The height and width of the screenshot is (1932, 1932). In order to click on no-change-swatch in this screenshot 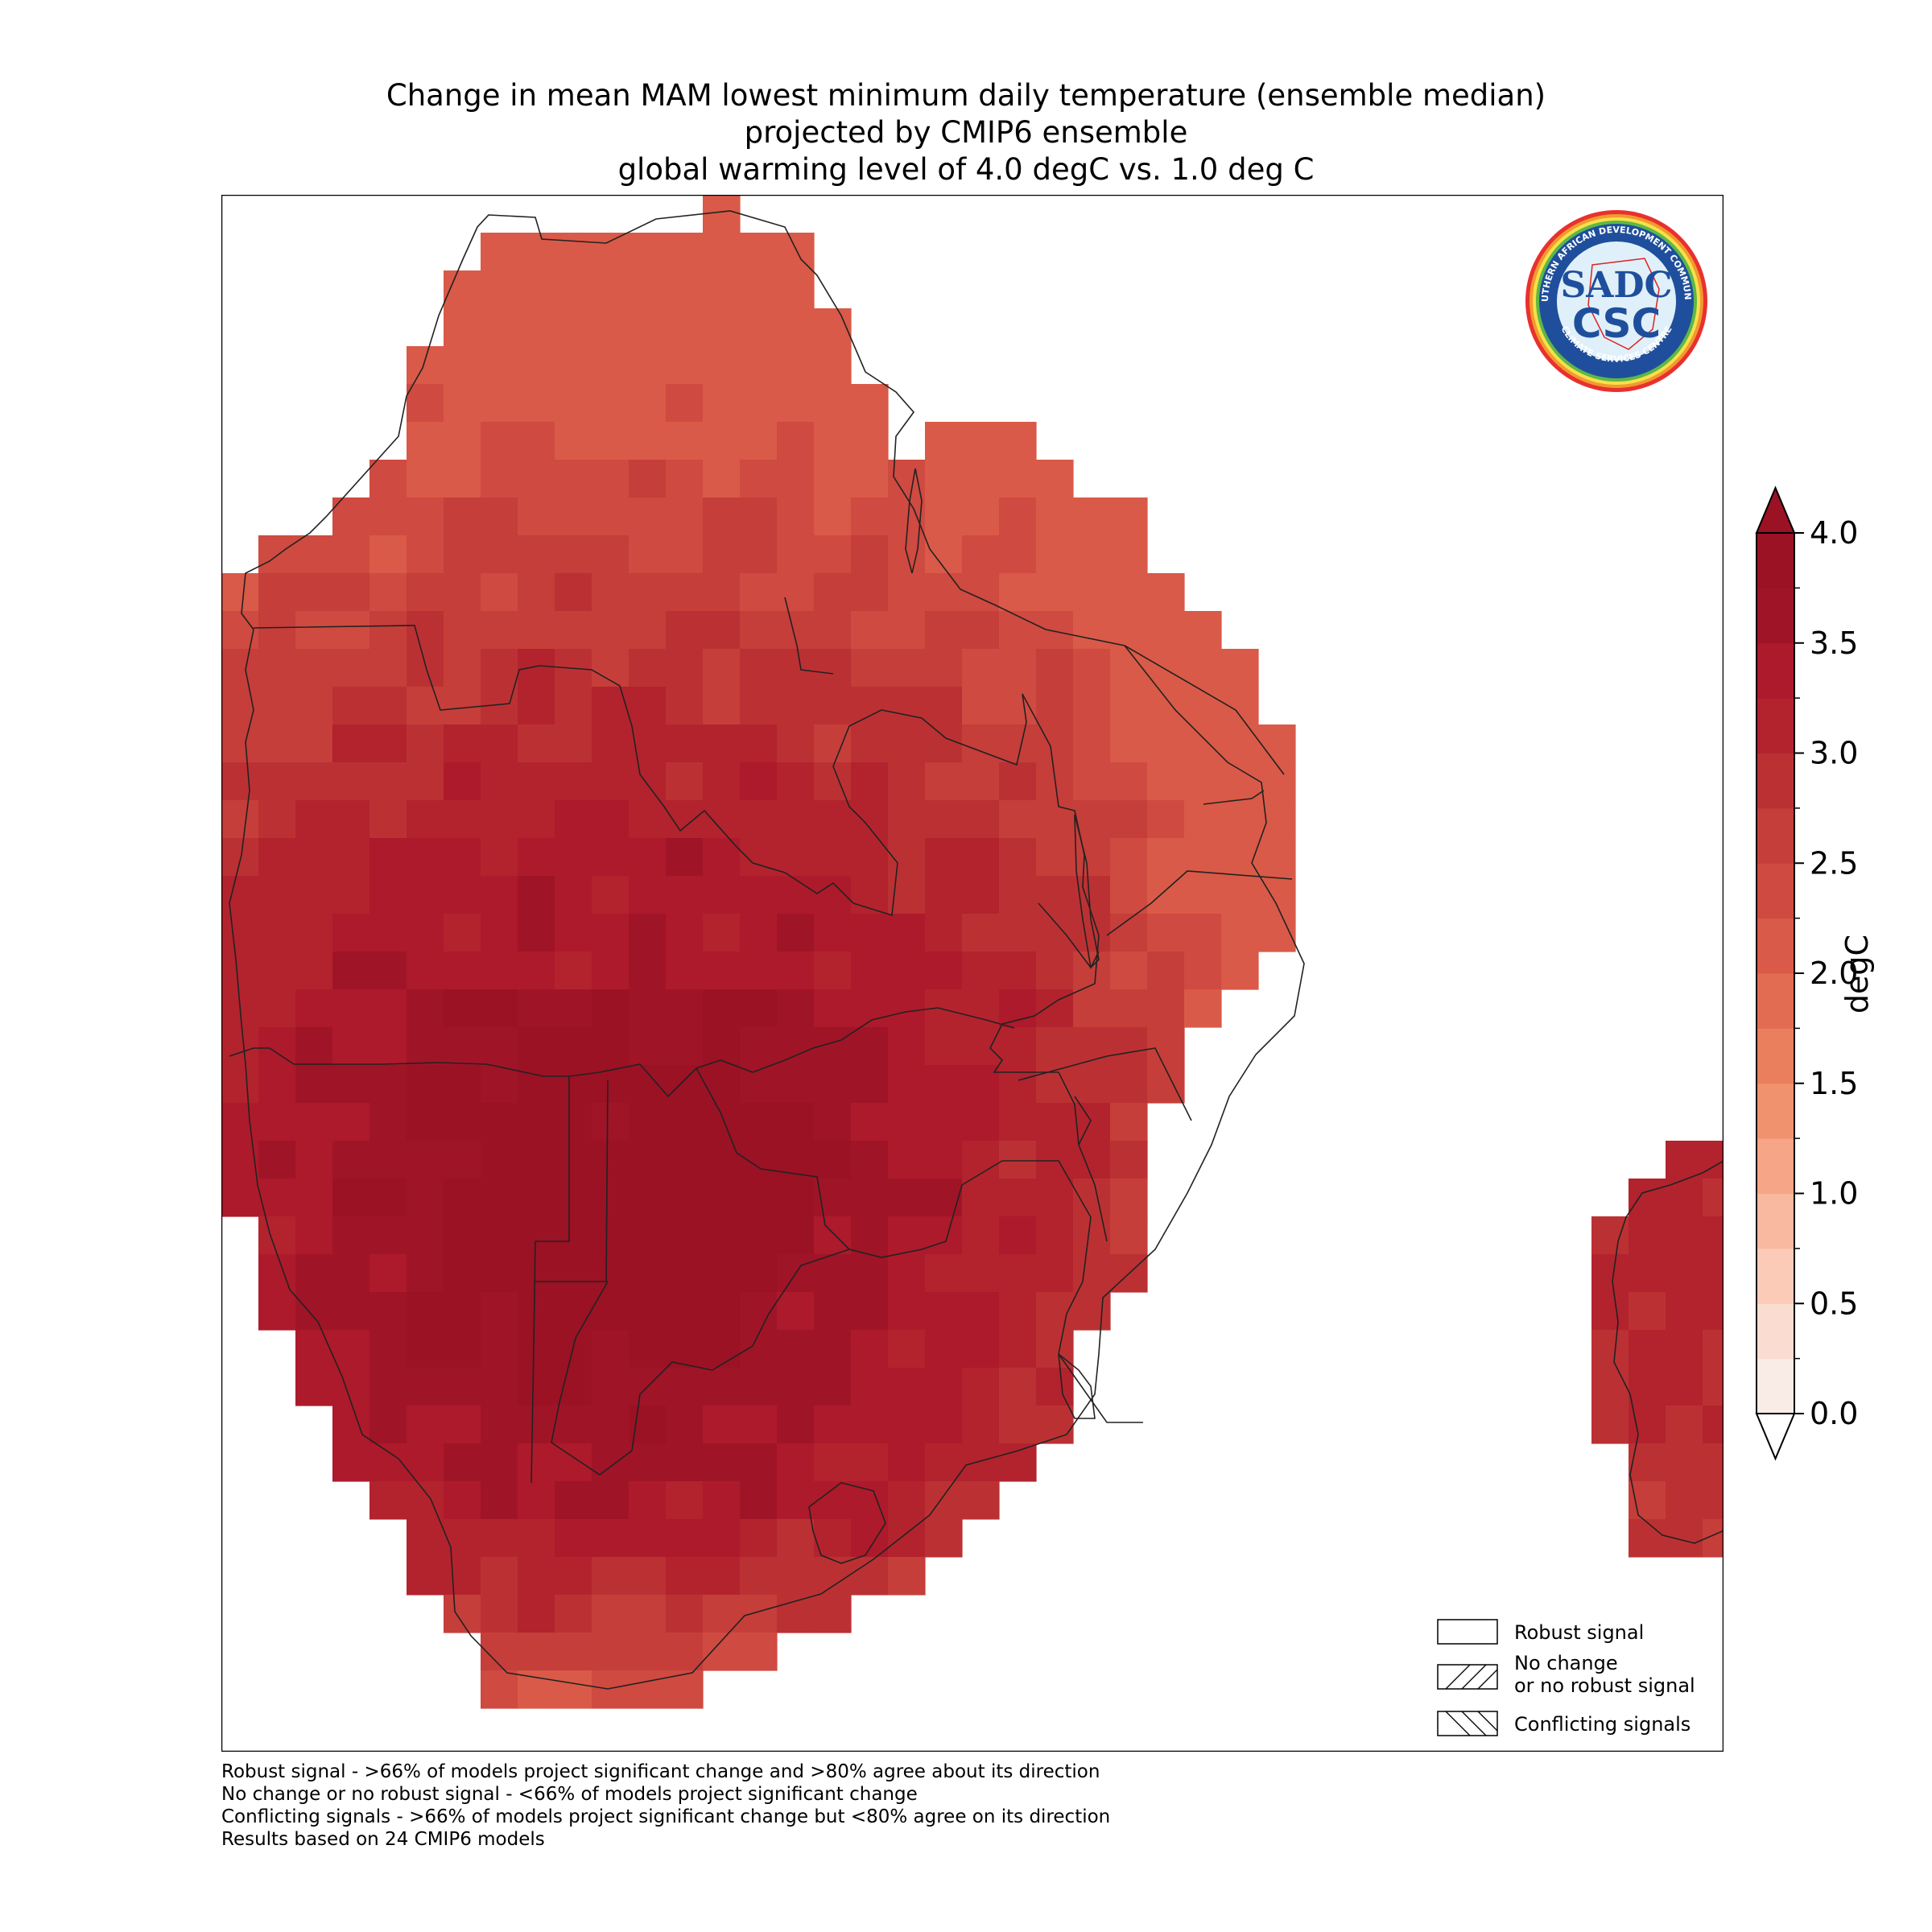, I will do `click(1467, 1677)`.